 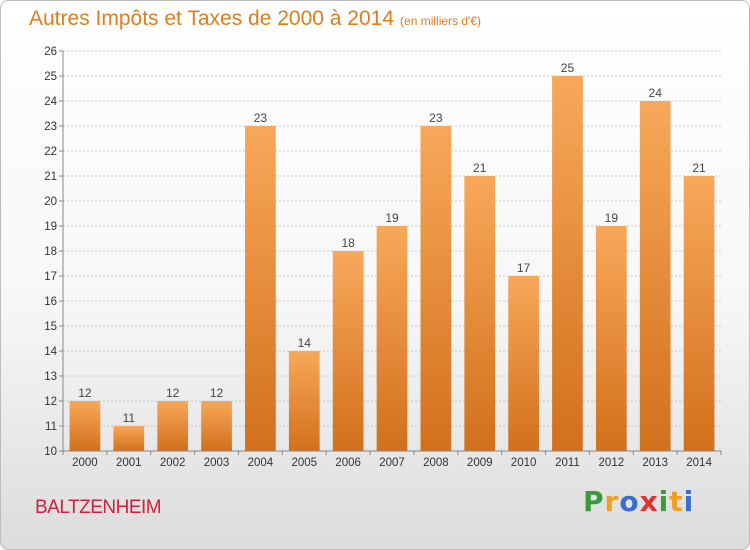 What do you see at coordinates (567, 463) in the screenshot?
I see `x-tick-label: 2011` at bounding box center [567, 463].